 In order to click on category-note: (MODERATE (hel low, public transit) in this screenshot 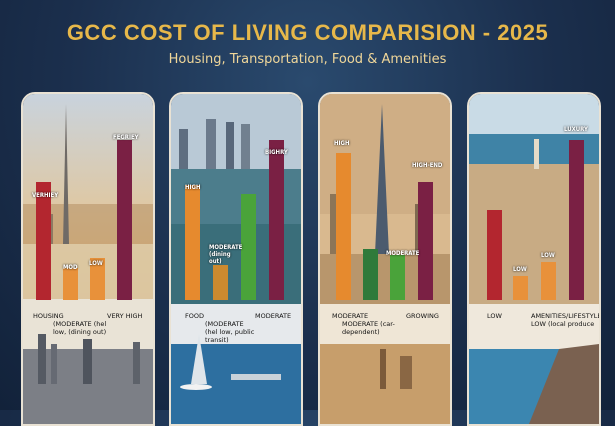, I will do `click(230, 332)`.